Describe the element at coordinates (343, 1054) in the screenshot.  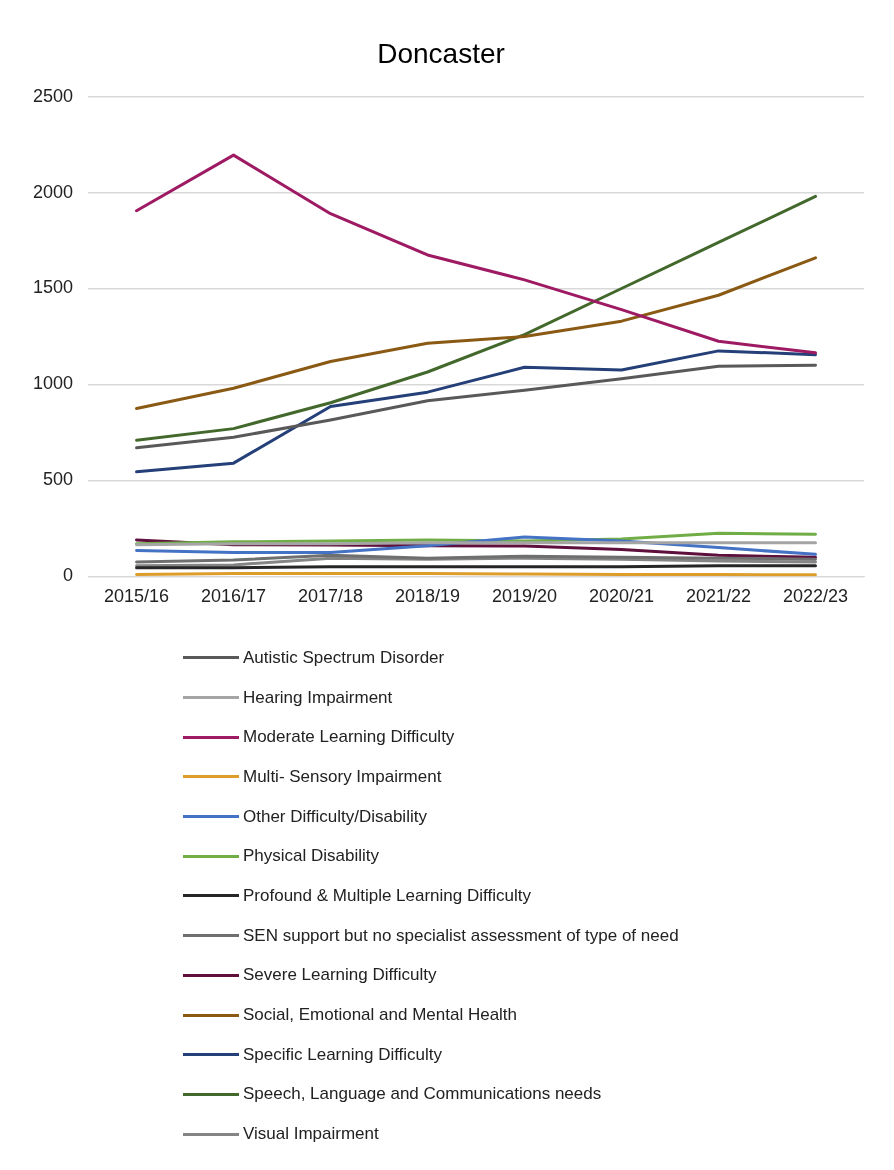
I see `legend-label: Specific Learning Difficulty` at that location.